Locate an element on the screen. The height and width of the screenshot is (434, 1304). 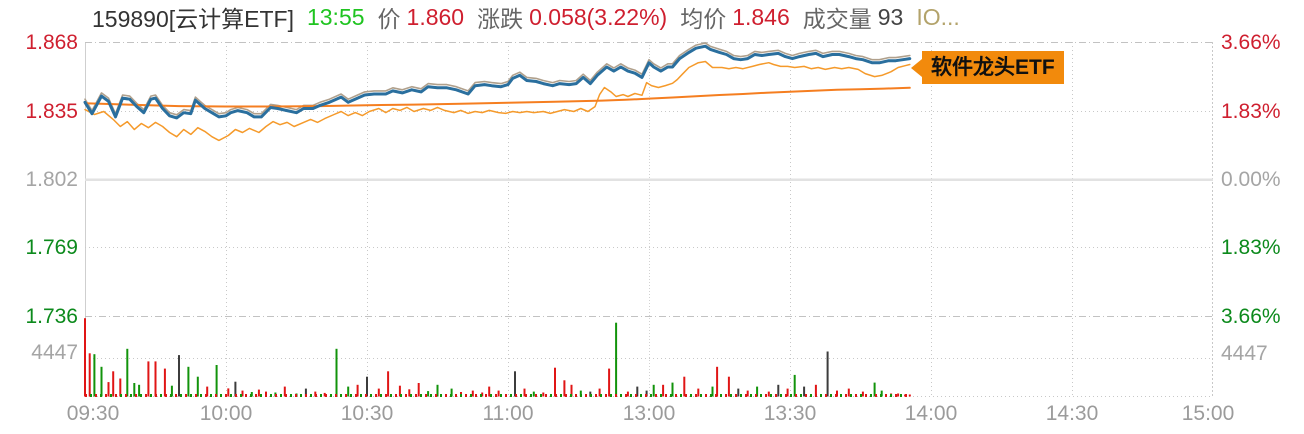
time-tick: 14:30 is located at coordinates (1072, 413).